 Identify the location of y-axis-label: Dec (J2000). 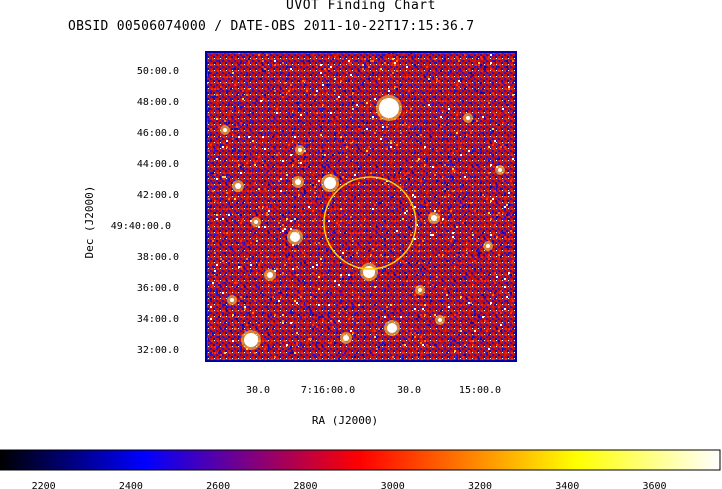
(89, 222).